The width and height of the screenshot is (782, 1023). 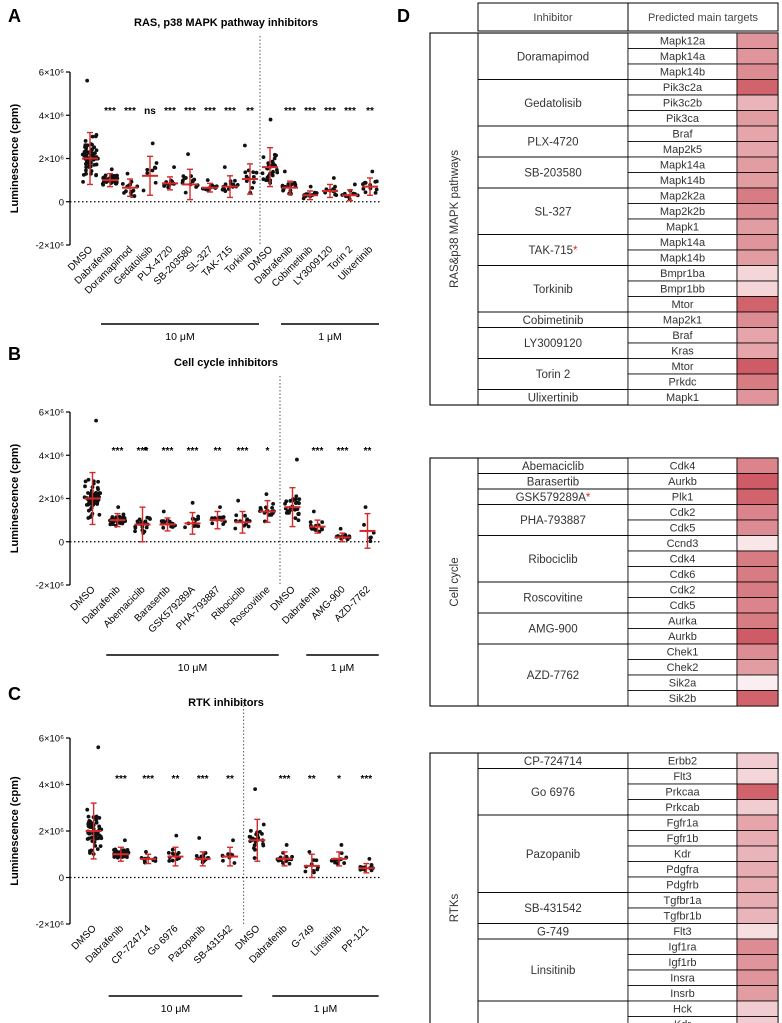 I want to click on inhibitor-name: Torkinib, so click(x=553, y=290).